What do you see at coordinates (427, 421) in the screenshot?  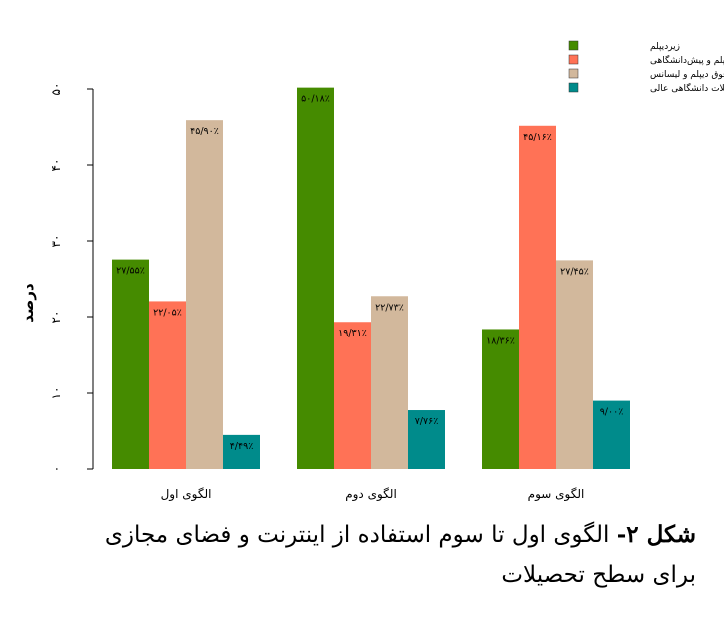 I see `data-label: ۷/۷۶٪` at bounding box center [427, 421].